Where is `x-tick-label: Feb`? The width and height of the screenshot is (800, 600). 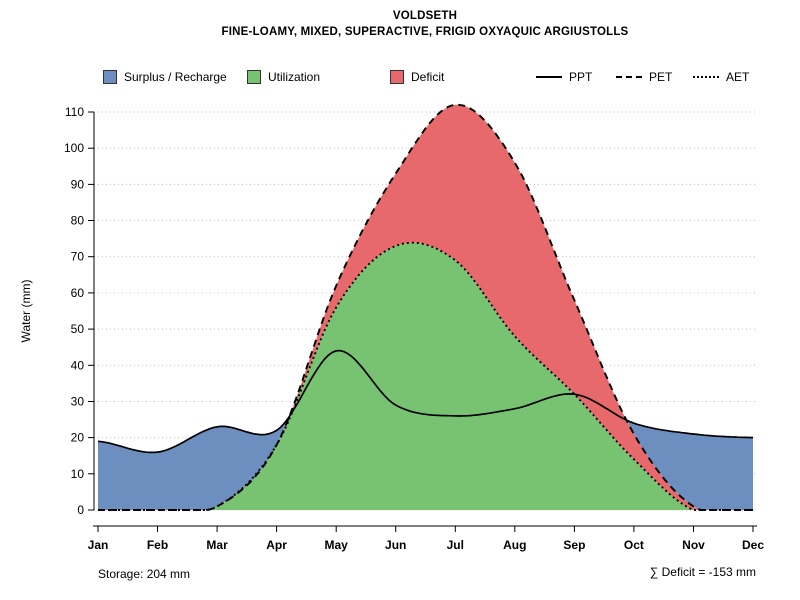
x-tick-label: Feb is located at coordinates (157, 545).